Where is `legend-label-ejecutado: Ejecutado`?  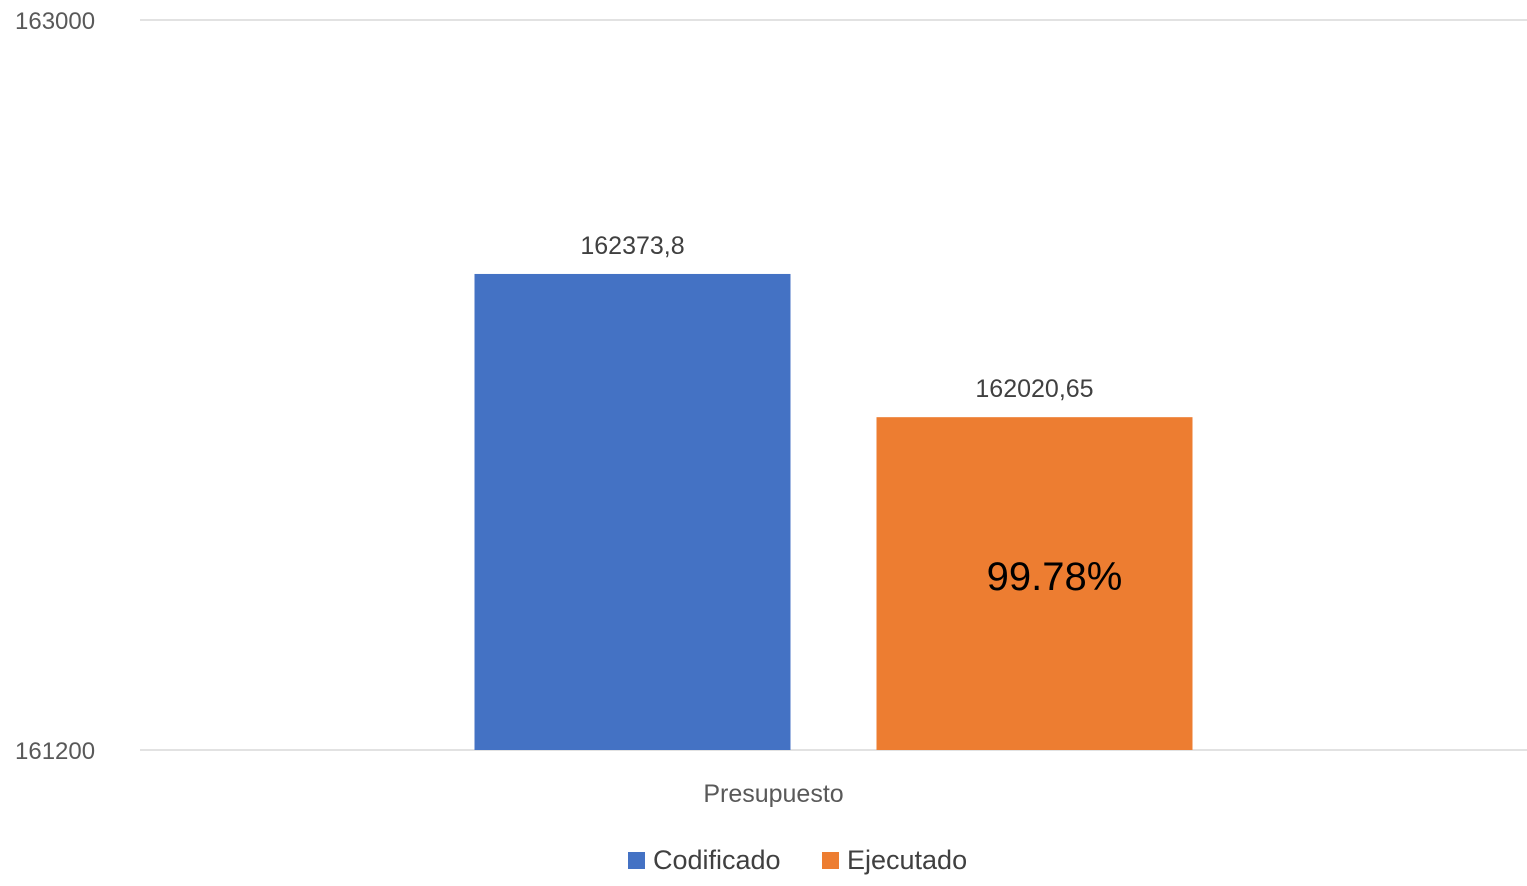 legend-label-ejecutado: Ejecutado is located at coordinates (907, 860).